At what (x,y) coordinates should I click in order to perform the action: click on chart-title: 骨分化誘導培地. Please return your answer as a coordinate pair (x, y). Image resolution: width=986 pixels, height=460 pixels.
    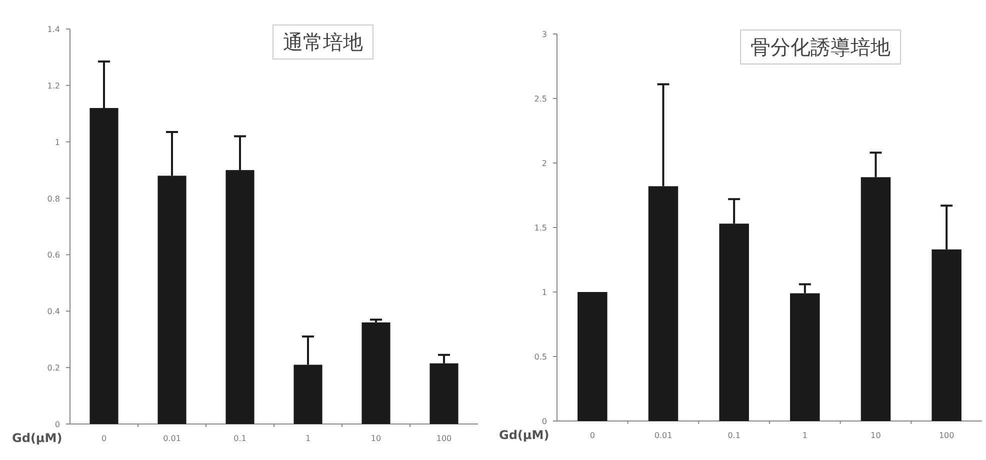
    Looking at the image, I should click on (820, 47).